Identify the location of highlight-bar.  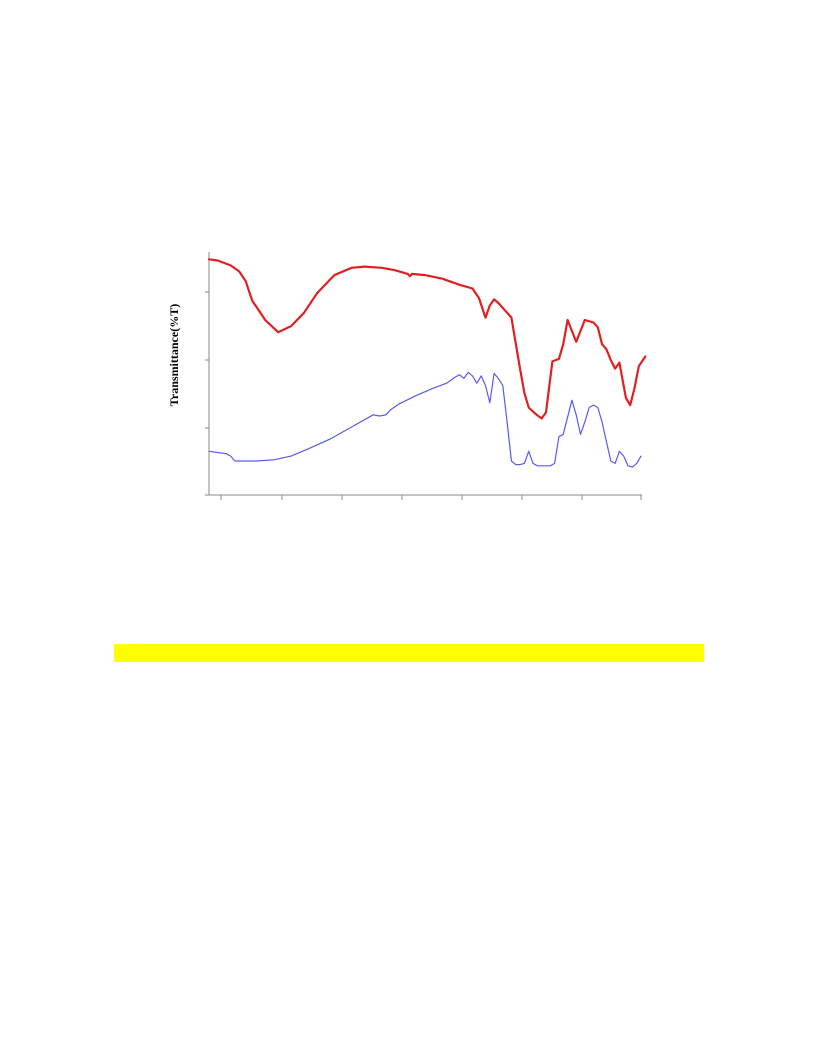
(409, 653).